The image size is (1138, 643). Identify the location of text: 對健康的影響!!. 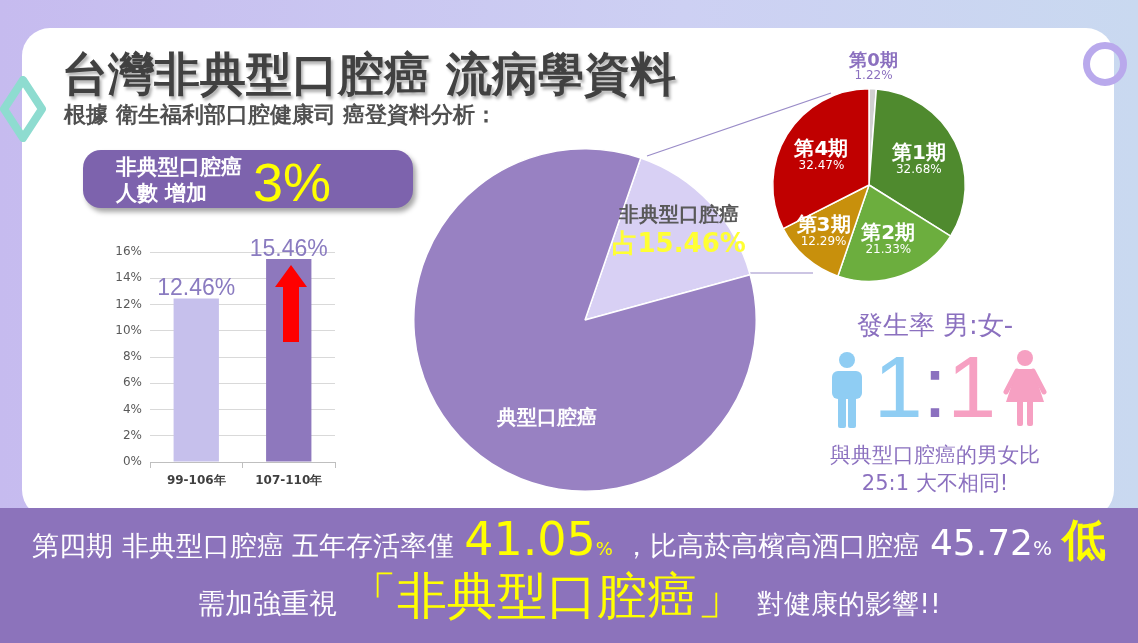
(849, 604).